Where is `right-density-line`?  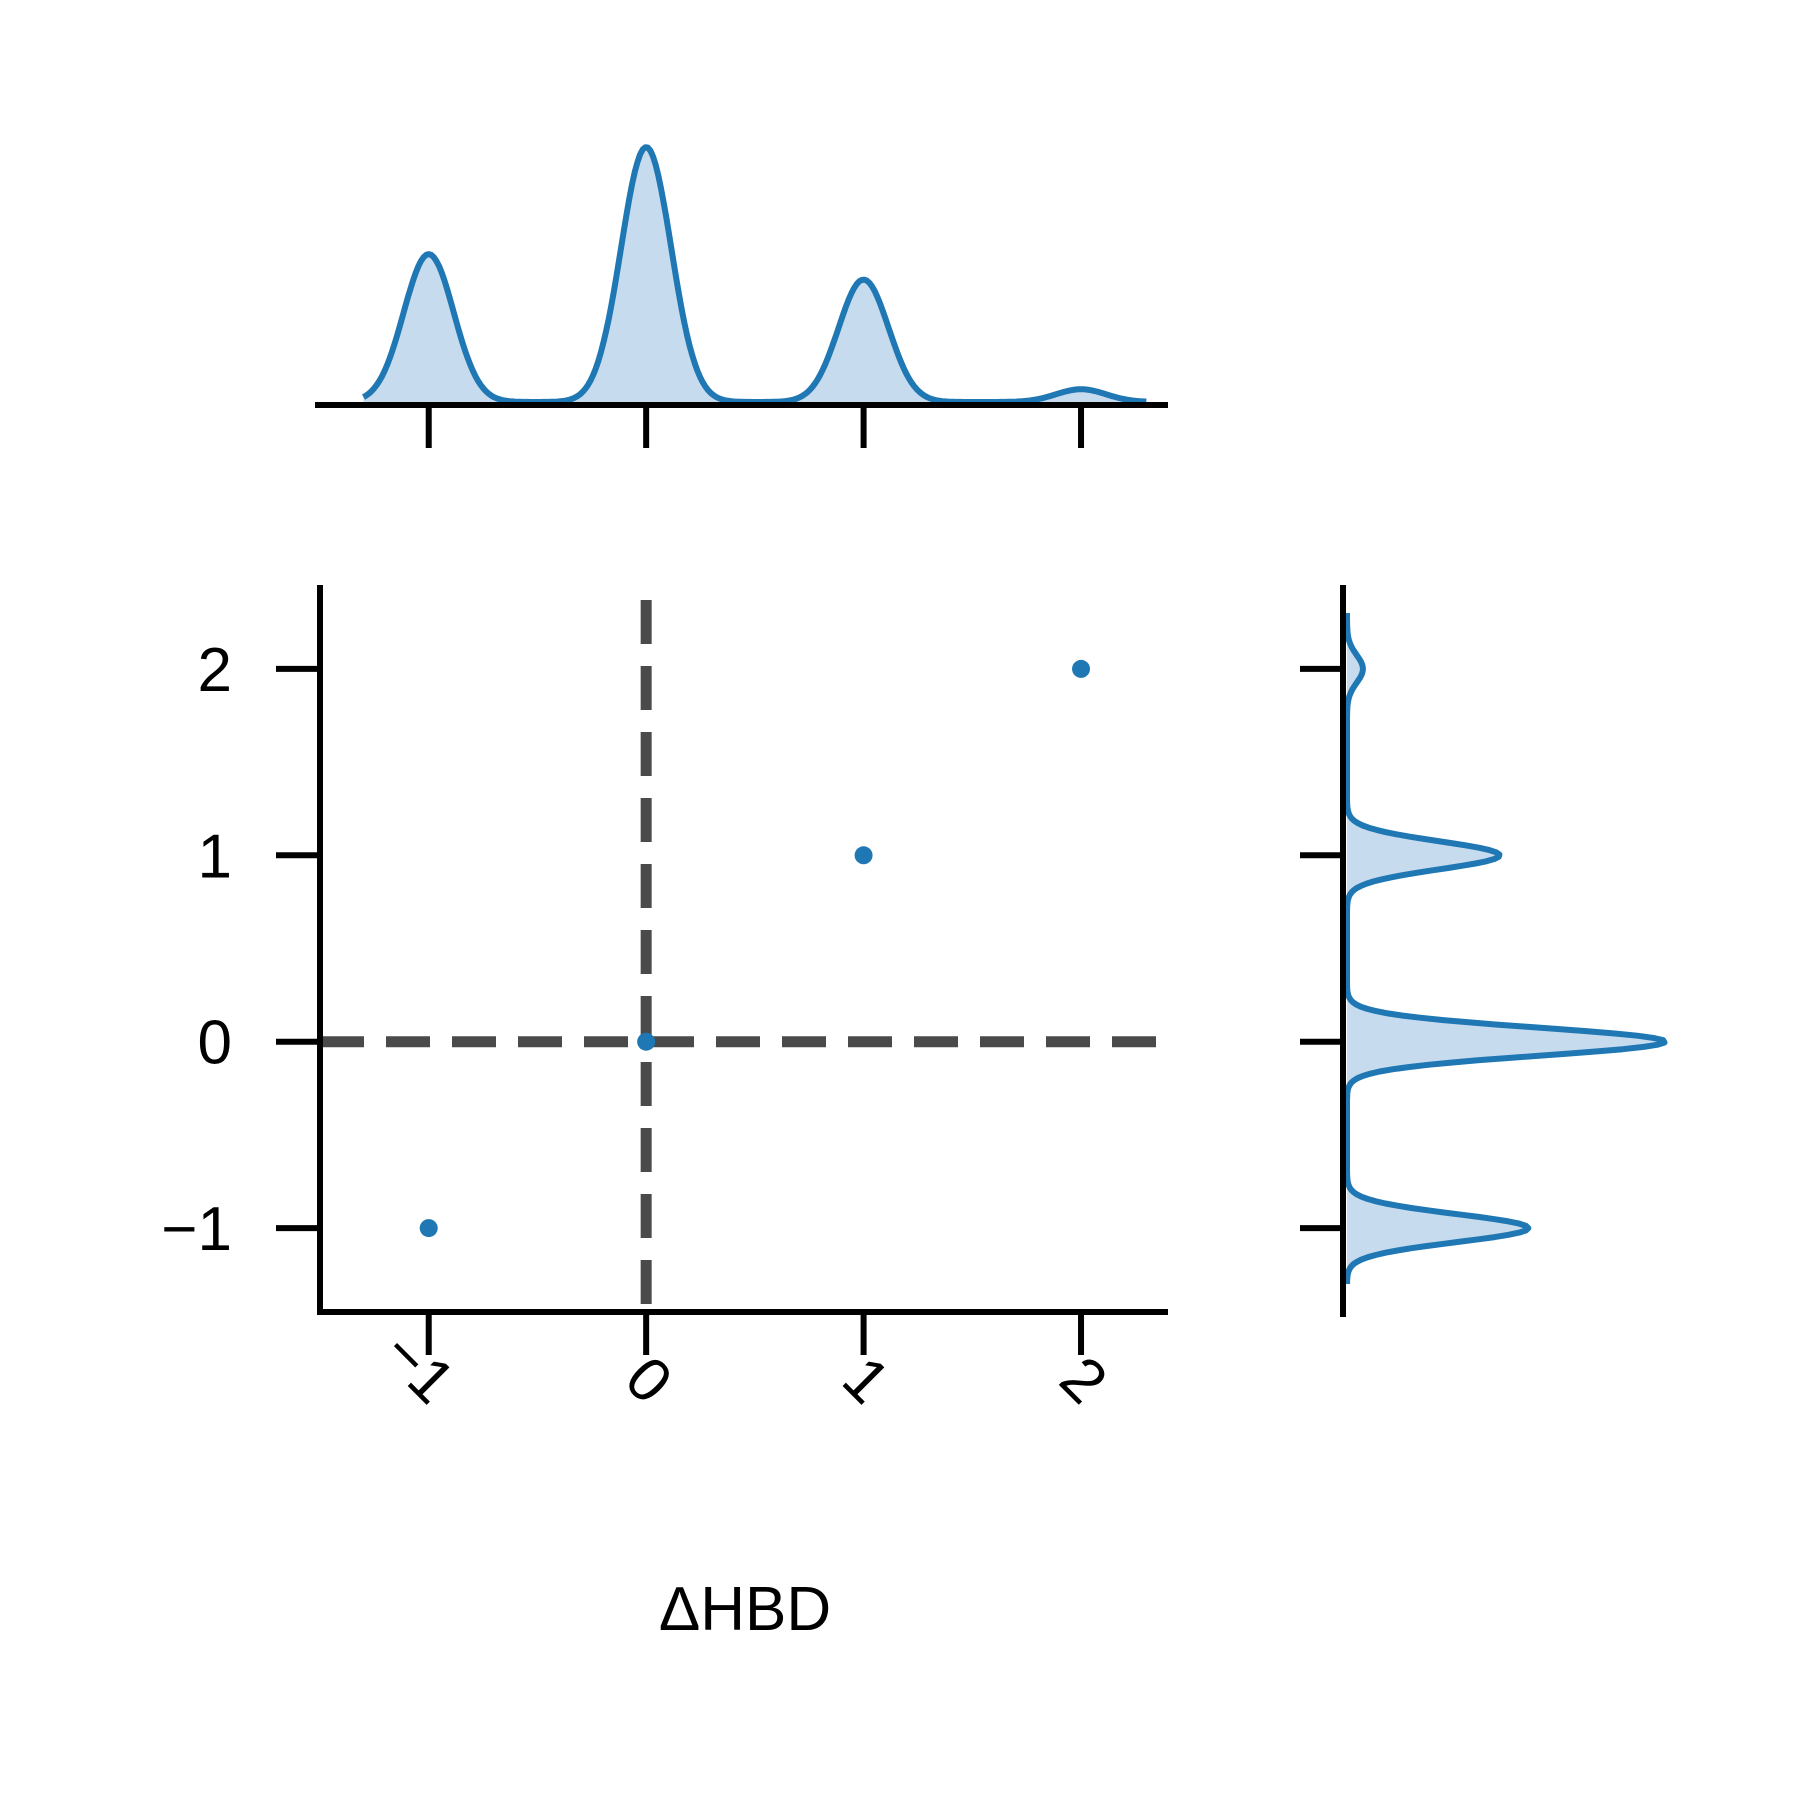
right-density-line is located at coordinates (1506, 948).